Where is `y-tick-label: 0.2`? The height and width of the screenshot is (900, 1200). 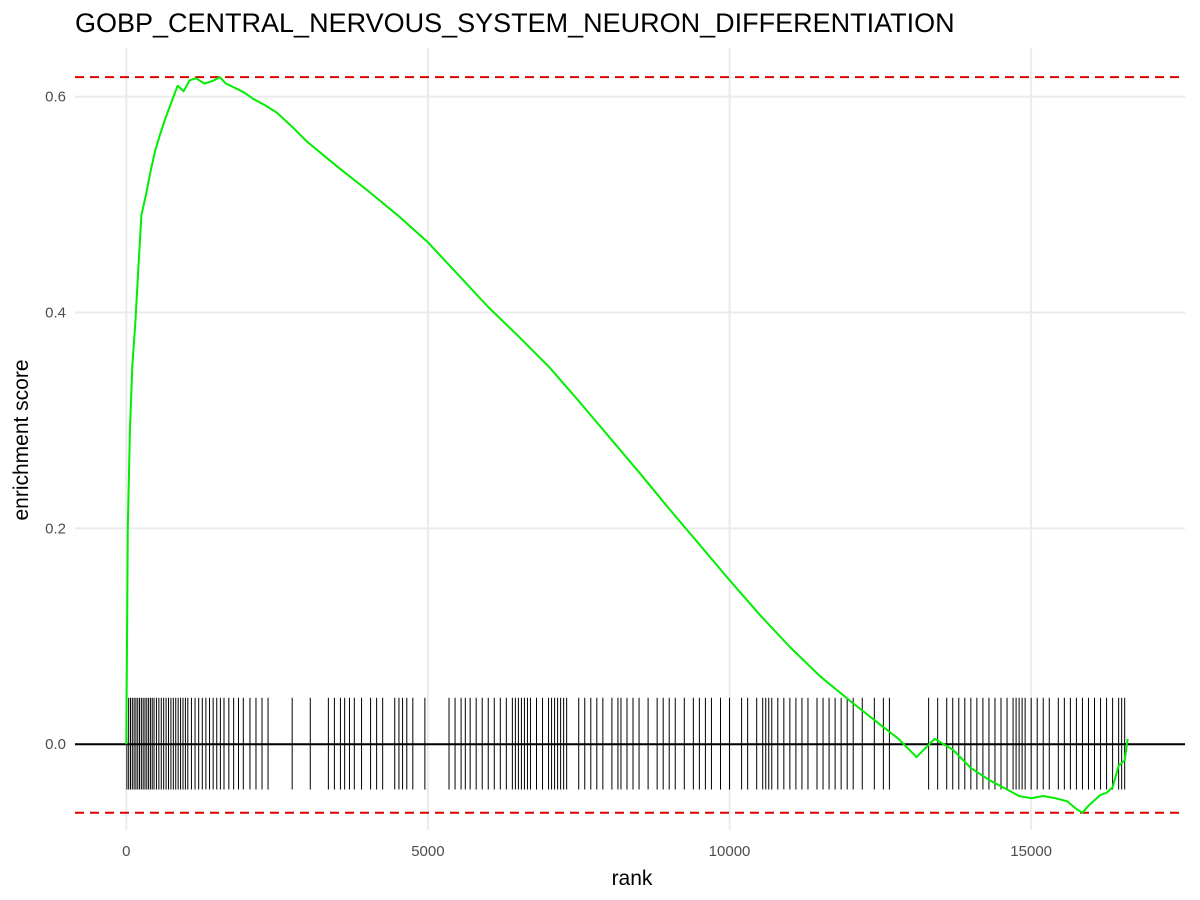 y-tick-label: 0.2 is located at coordinates (55, 528).